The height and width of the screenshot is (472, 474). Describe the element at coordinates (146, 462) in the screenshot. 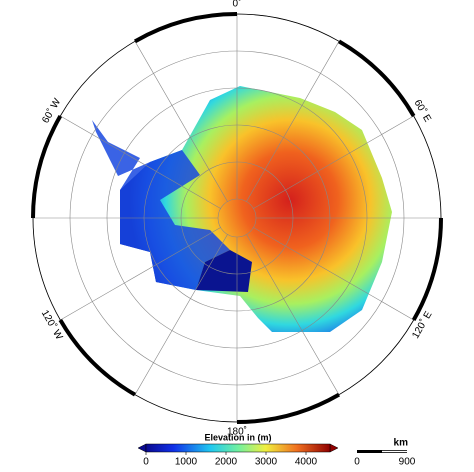

I see `colorbar-tick-label: 0` at that location.